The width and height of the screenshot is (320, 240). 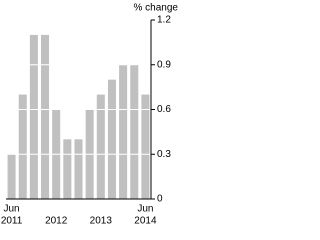 What do you see at coordinates (145, 221) in the screenshot?
I see `x-tick-label: 2014` at bounding box center [145, 221].